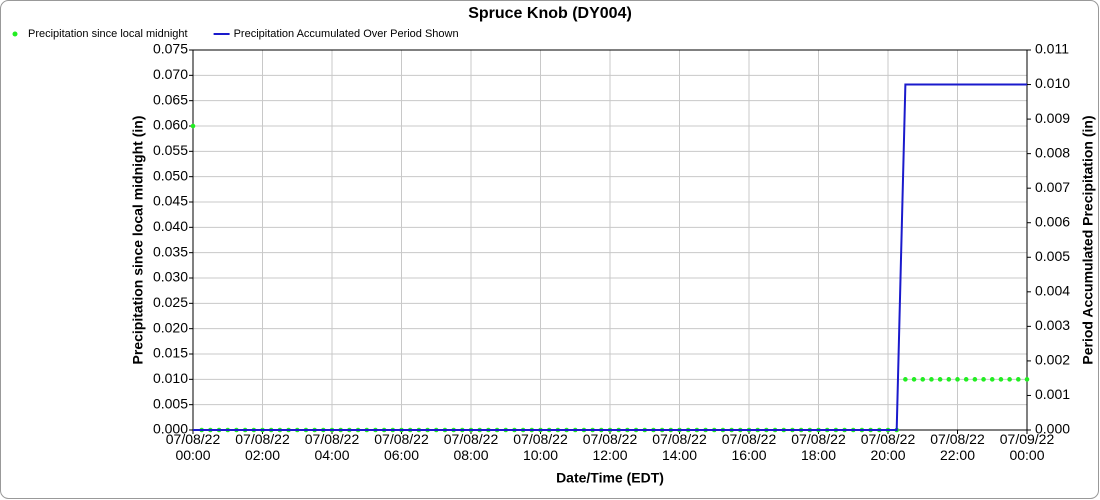 This screenshot has width=1100, height=500. What do you see at coordinates (550, 13) in the screenshot?
I see `chart-title: Spruce Knob (DY004)` at bounding box center [550, 13].